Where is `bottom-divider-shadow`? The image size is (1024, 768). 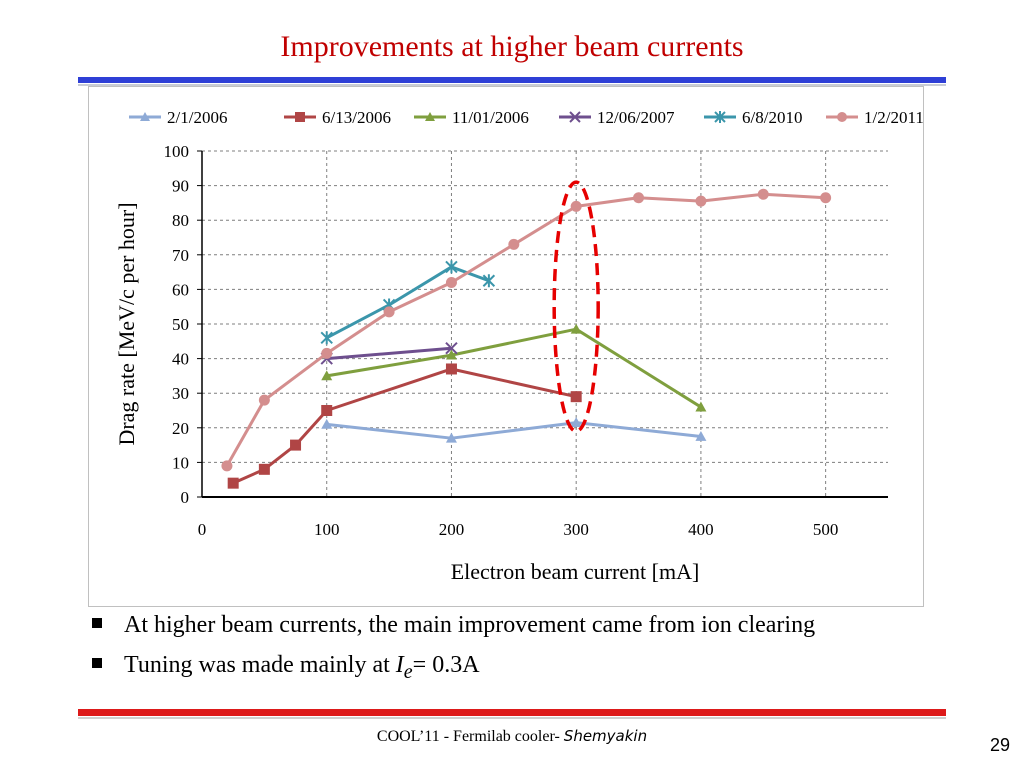
bottom-divider-shadow is located at coordinates (512, 718).